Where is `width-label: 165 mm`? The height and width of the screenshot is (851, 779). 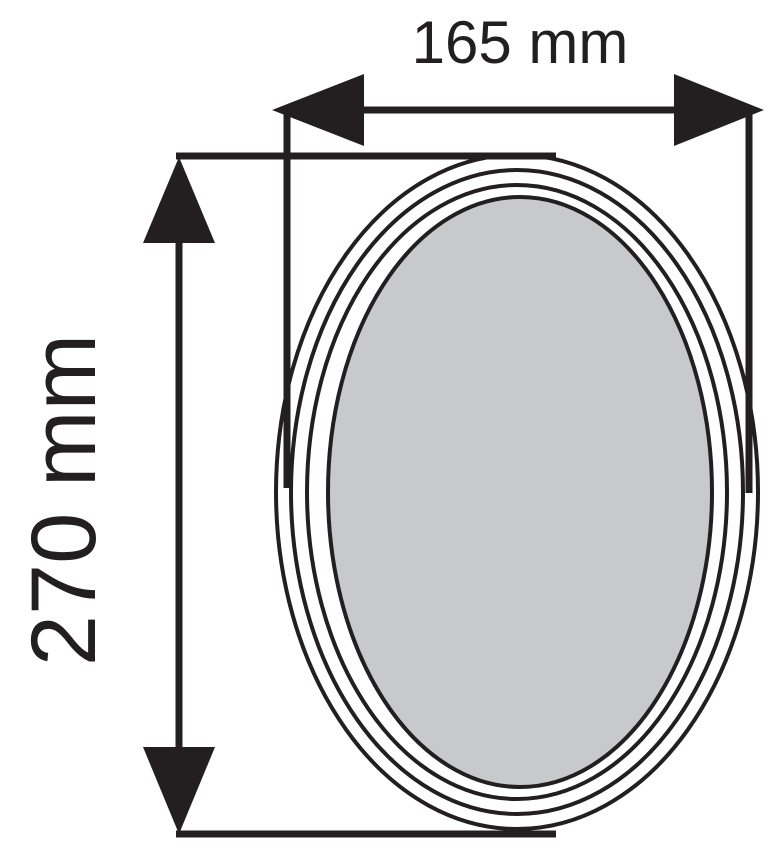 width-label: 165 mm is located at coordinates (520, 42).